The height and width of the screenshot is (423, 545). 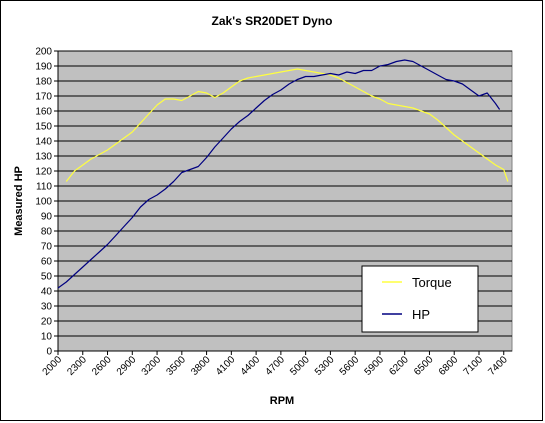 What do you see at coordinates (449, 366) in the screenshot?
I see `x-tick-label: 6800` at bounding box center [449, 366].